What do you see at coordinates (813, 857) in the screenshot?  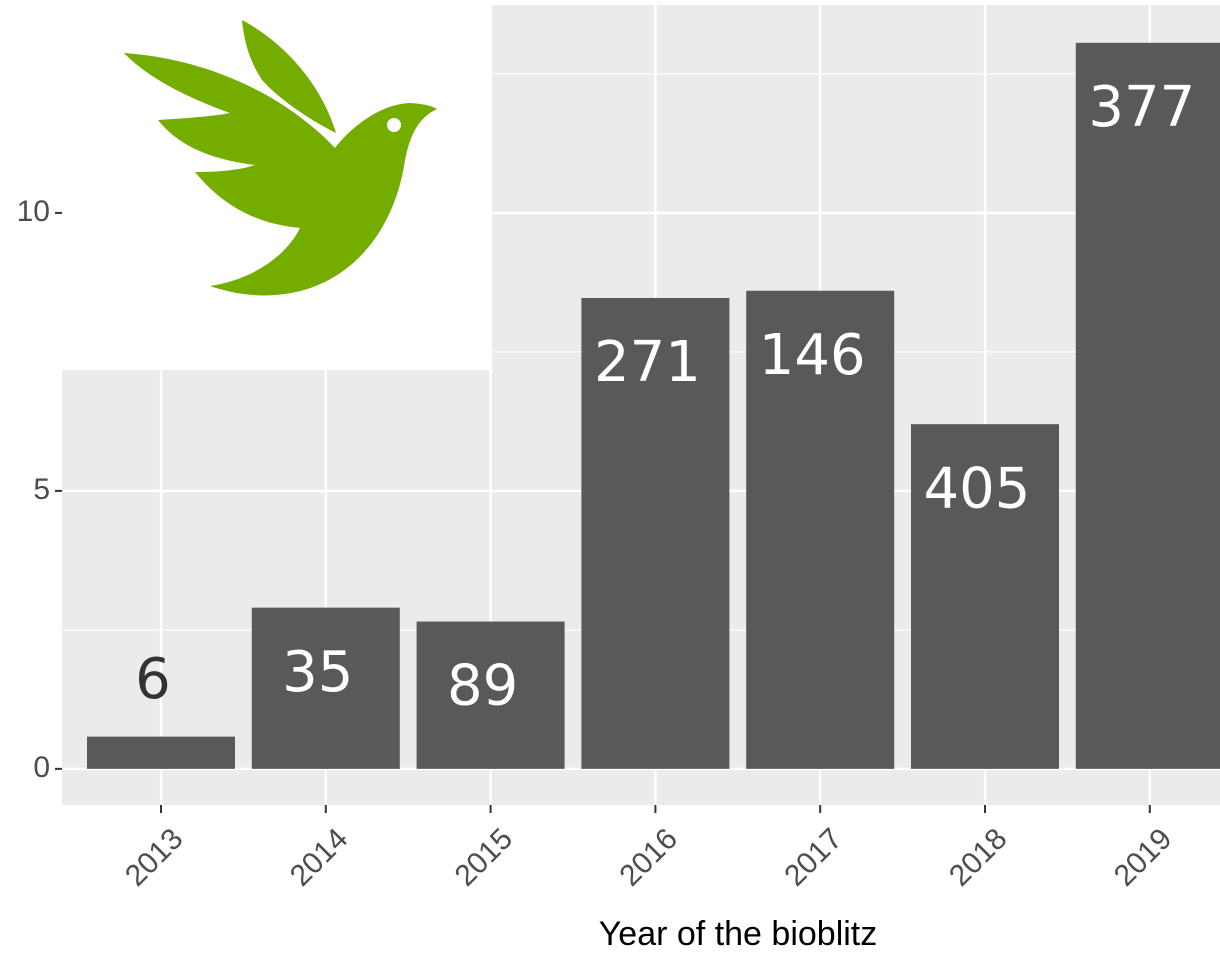 I see `x-tick-label: 2017` at bounding box center [813, 857].